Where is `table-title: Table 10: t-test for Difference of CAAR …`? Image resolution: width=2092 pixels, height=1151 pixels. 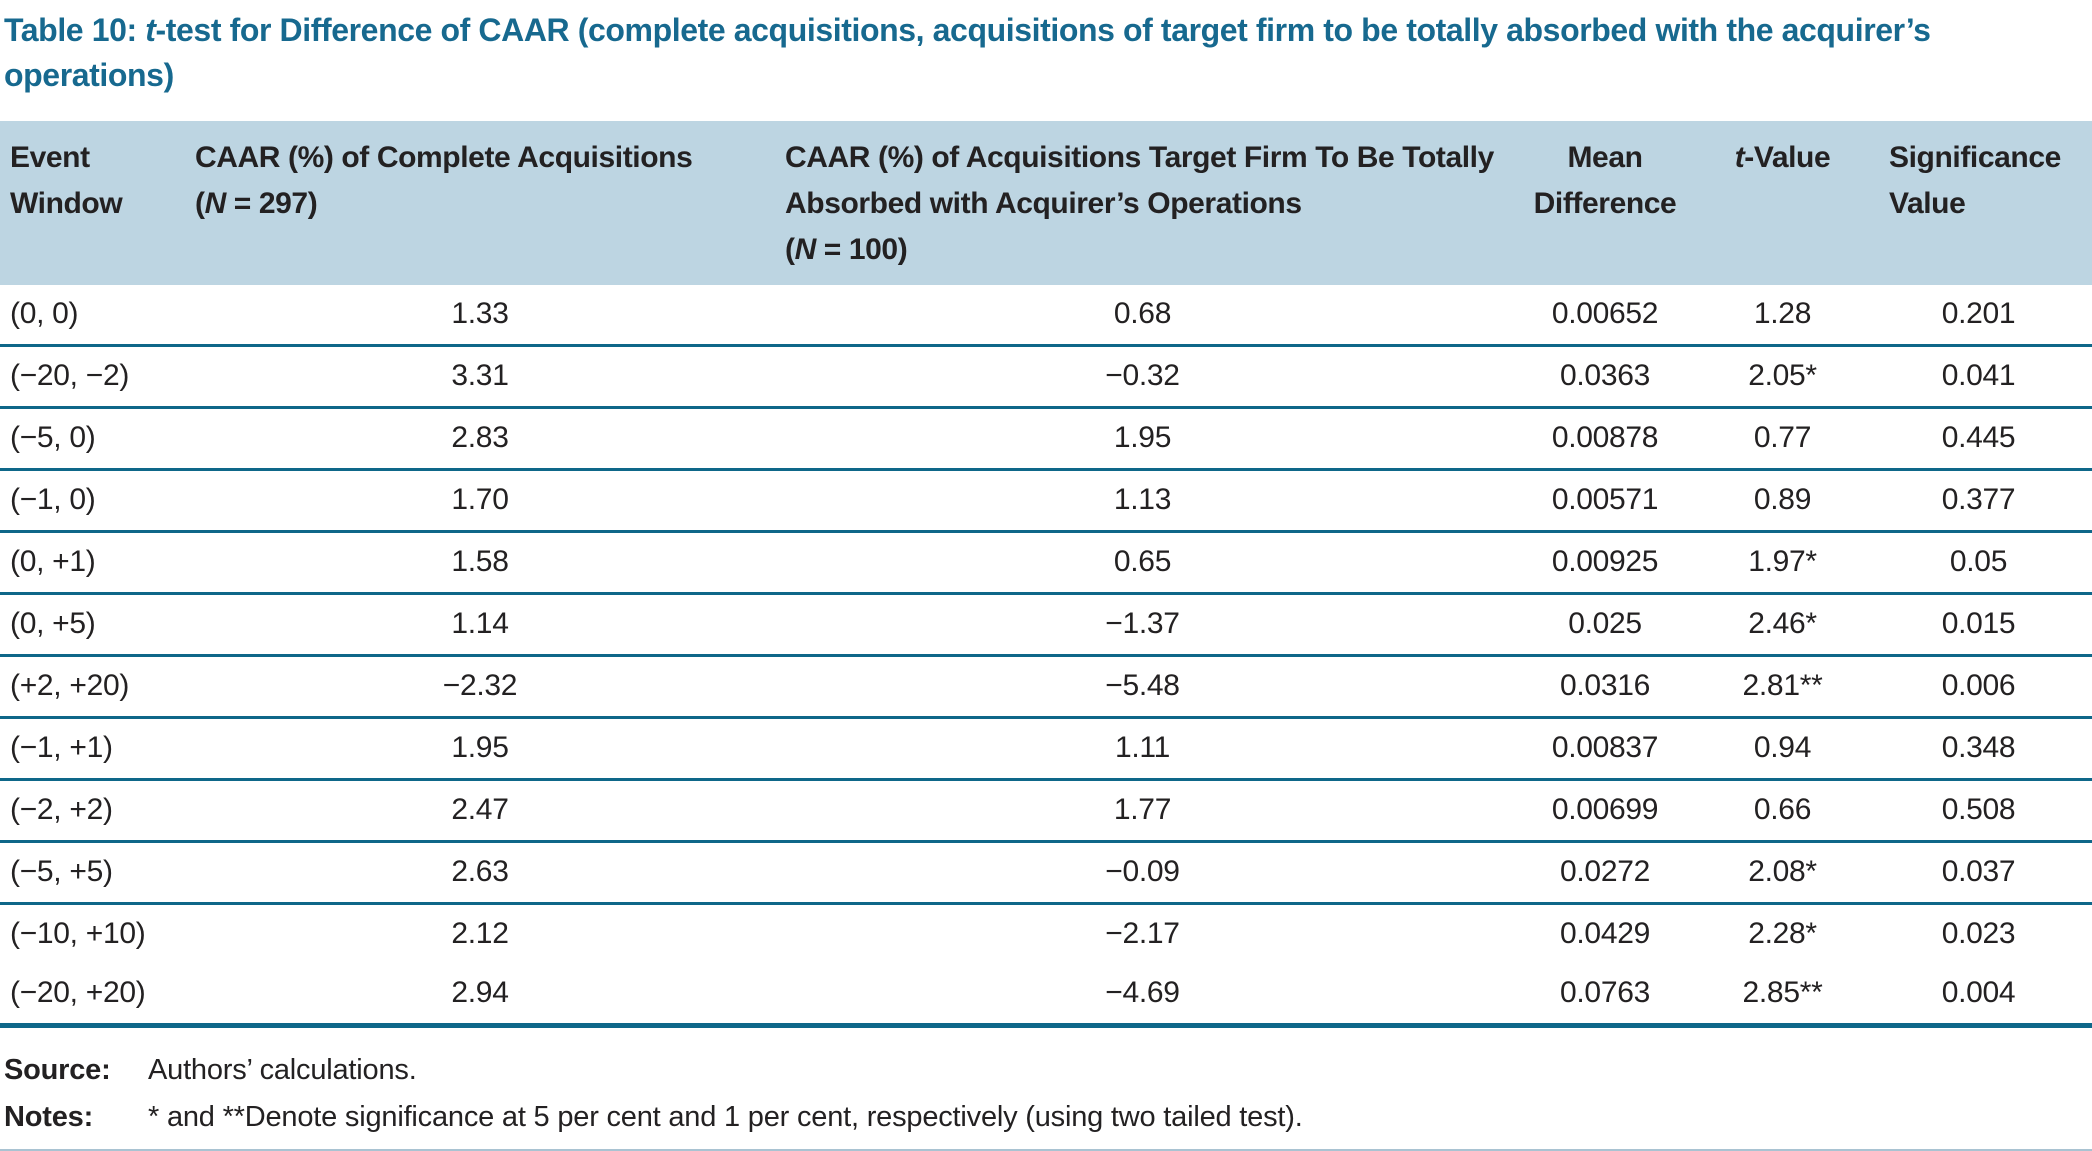
table-title: Table 10: t-test for Difference of CAAR … is located at coordinates (1046, 49).